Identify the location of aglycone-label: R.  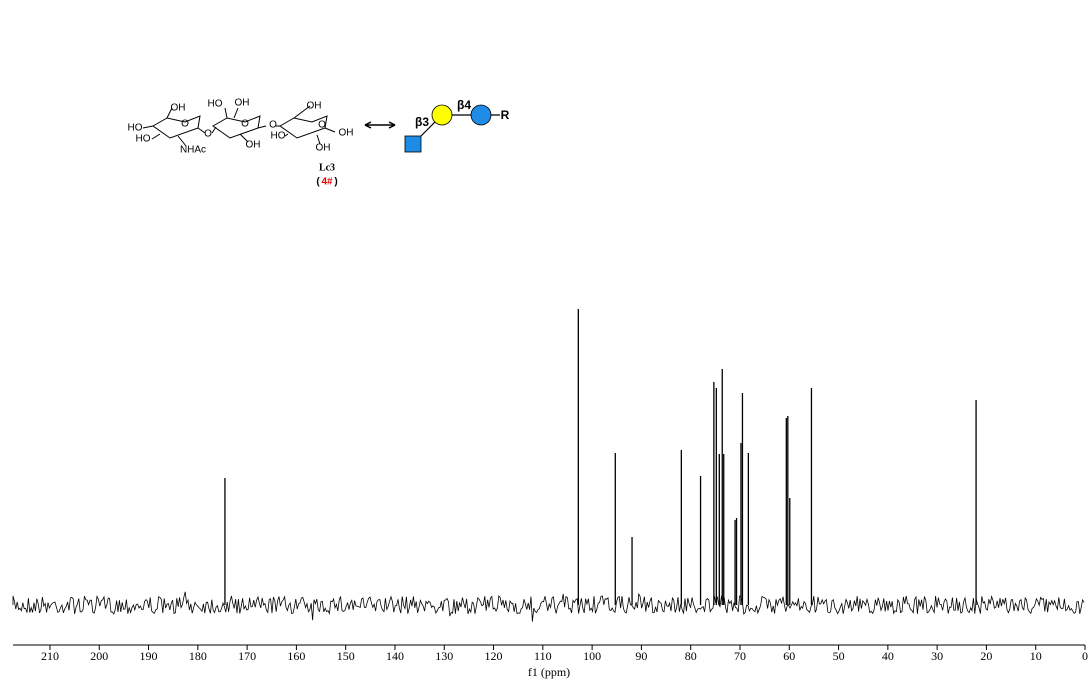
(505, 115).